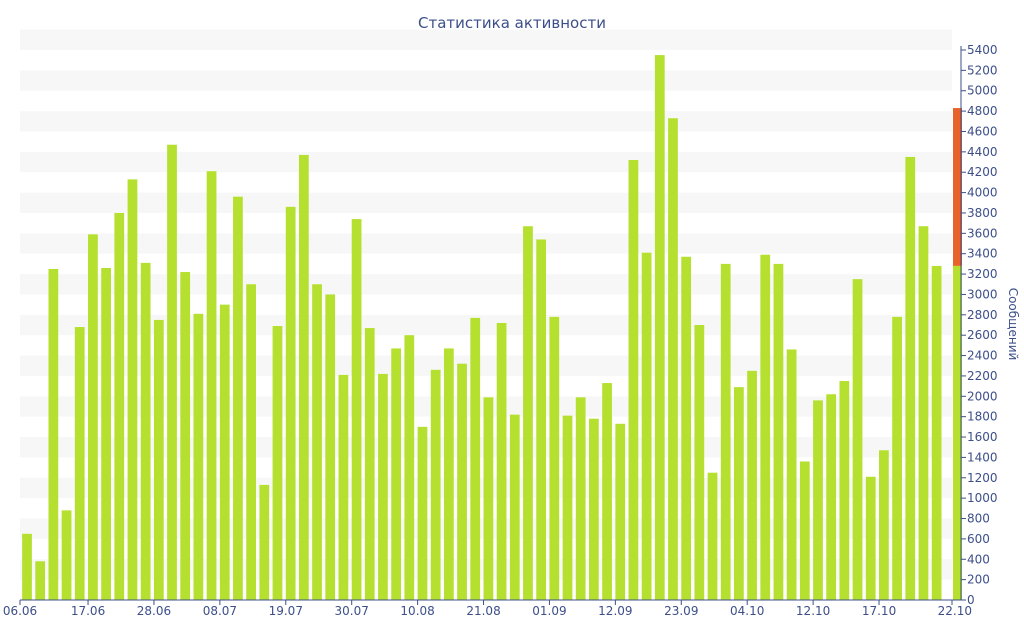 This screenshot has height=640, width=1024. What do you see at coordinates (747, 611) in the screenshot?
I see `x-tick-label: 04.10` at bounding box center [747, 611].